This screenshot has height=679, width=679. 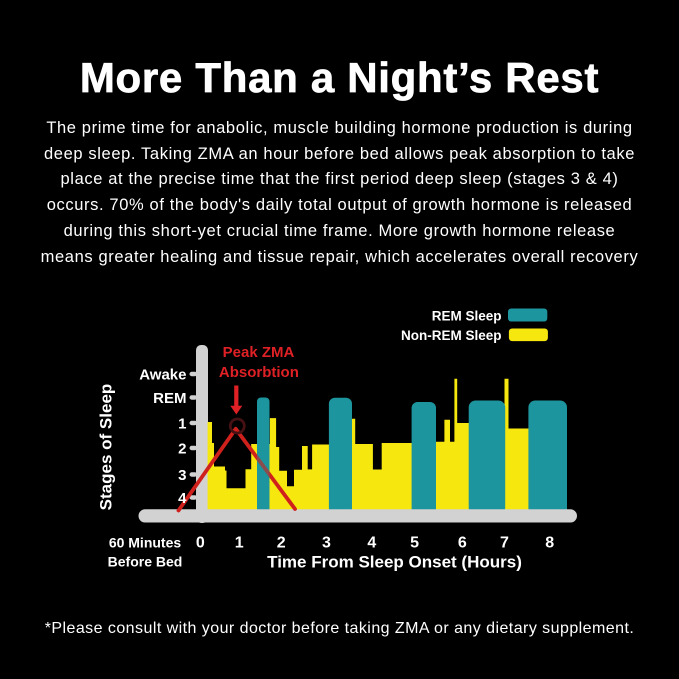 What do you see at coordinates (394, 562) in the screenshot?
I see `svg-text: Time From Sleep Onset (Hours)` at bounding box center [394, 562].